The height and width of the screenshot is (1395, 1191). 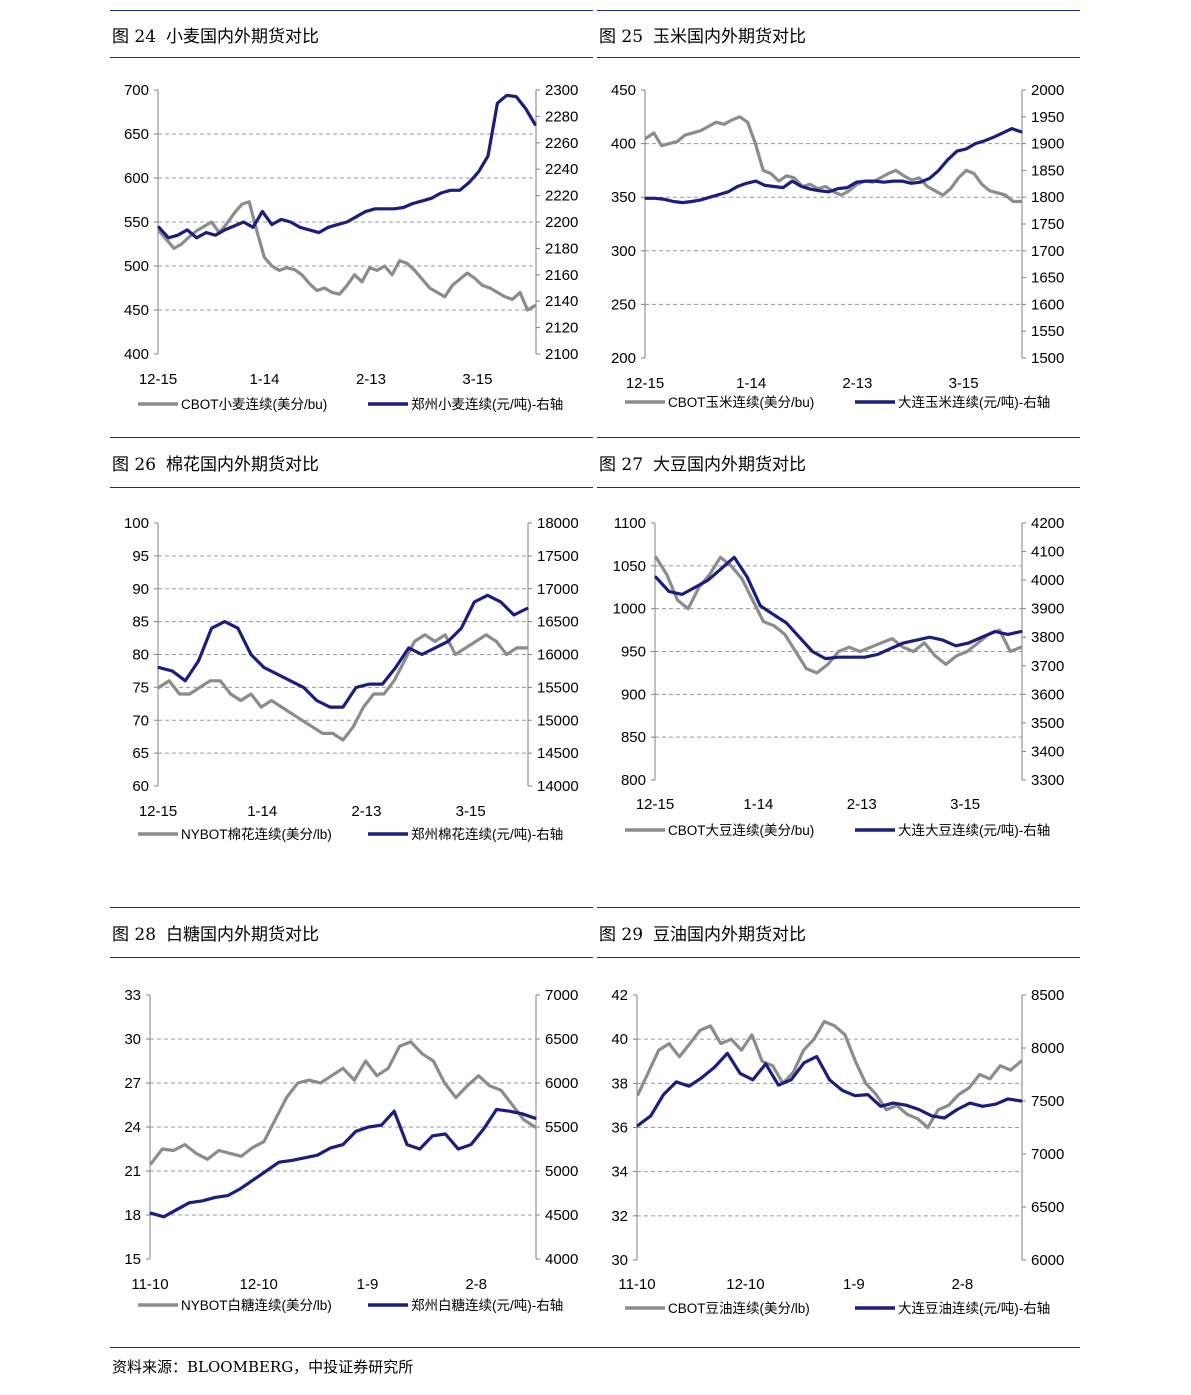 I want to click on x-tick-label: 12-10, so click(x=259, y=1284).